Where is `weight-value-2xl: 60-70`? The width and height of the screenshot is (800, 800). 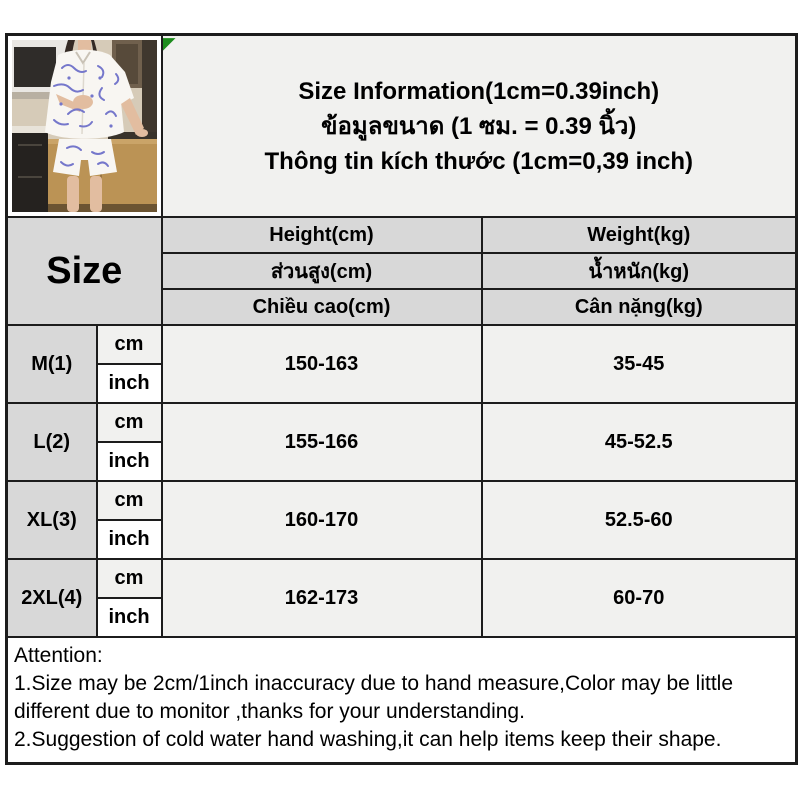
weight-value-2xl: 60-70 is located at coordinates (639, 598).